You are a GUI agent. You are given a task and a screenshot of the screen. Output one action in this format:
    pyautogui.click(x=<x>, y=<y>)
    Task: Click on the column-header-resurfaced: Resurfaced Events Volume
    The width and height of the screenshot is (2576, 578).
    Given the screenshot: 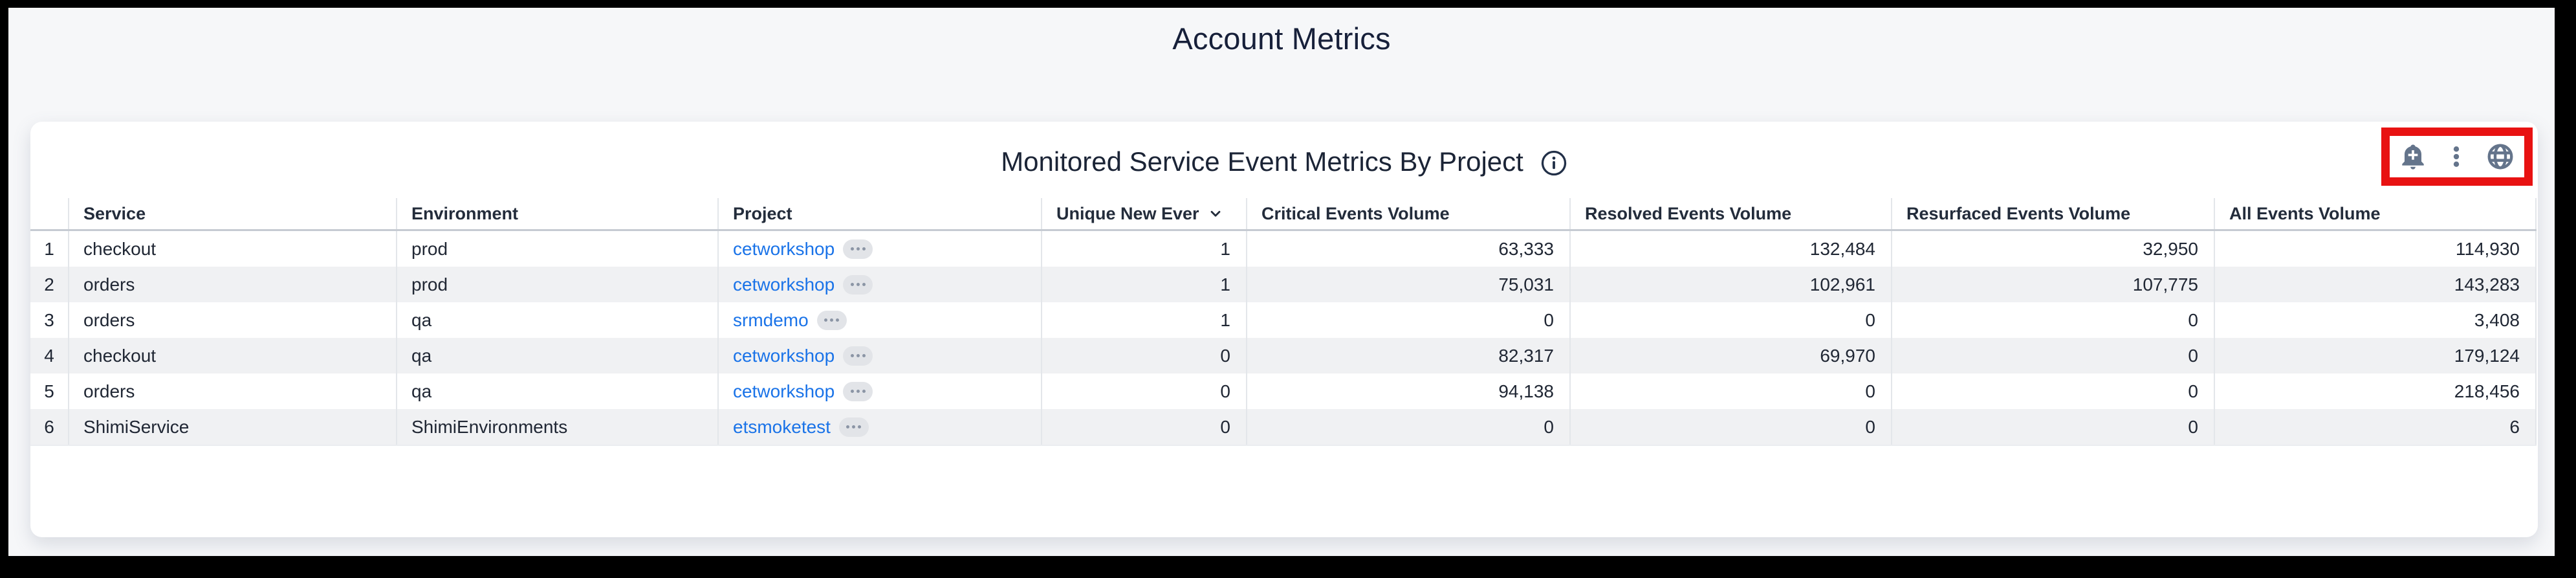 What is the action you would take?
    pyautogui.click(x=2052, y=214)
    